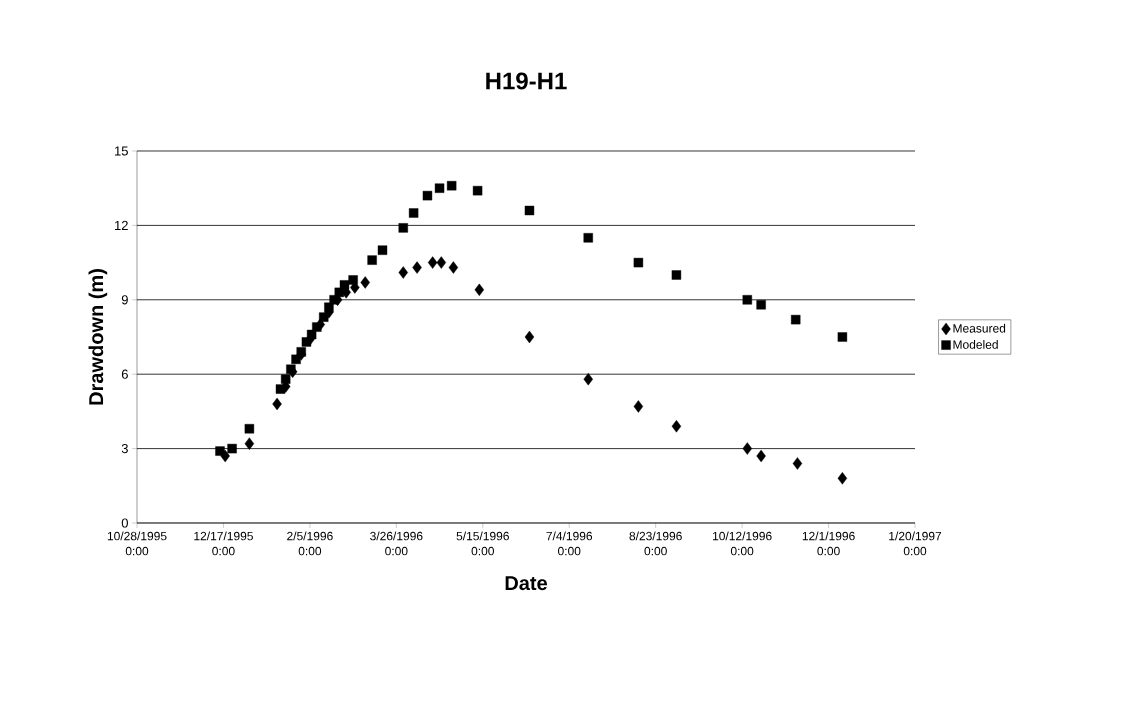 This screenshot has height=721, width=1127. I want to click on legend-label: Modeled, so click(975, 344).